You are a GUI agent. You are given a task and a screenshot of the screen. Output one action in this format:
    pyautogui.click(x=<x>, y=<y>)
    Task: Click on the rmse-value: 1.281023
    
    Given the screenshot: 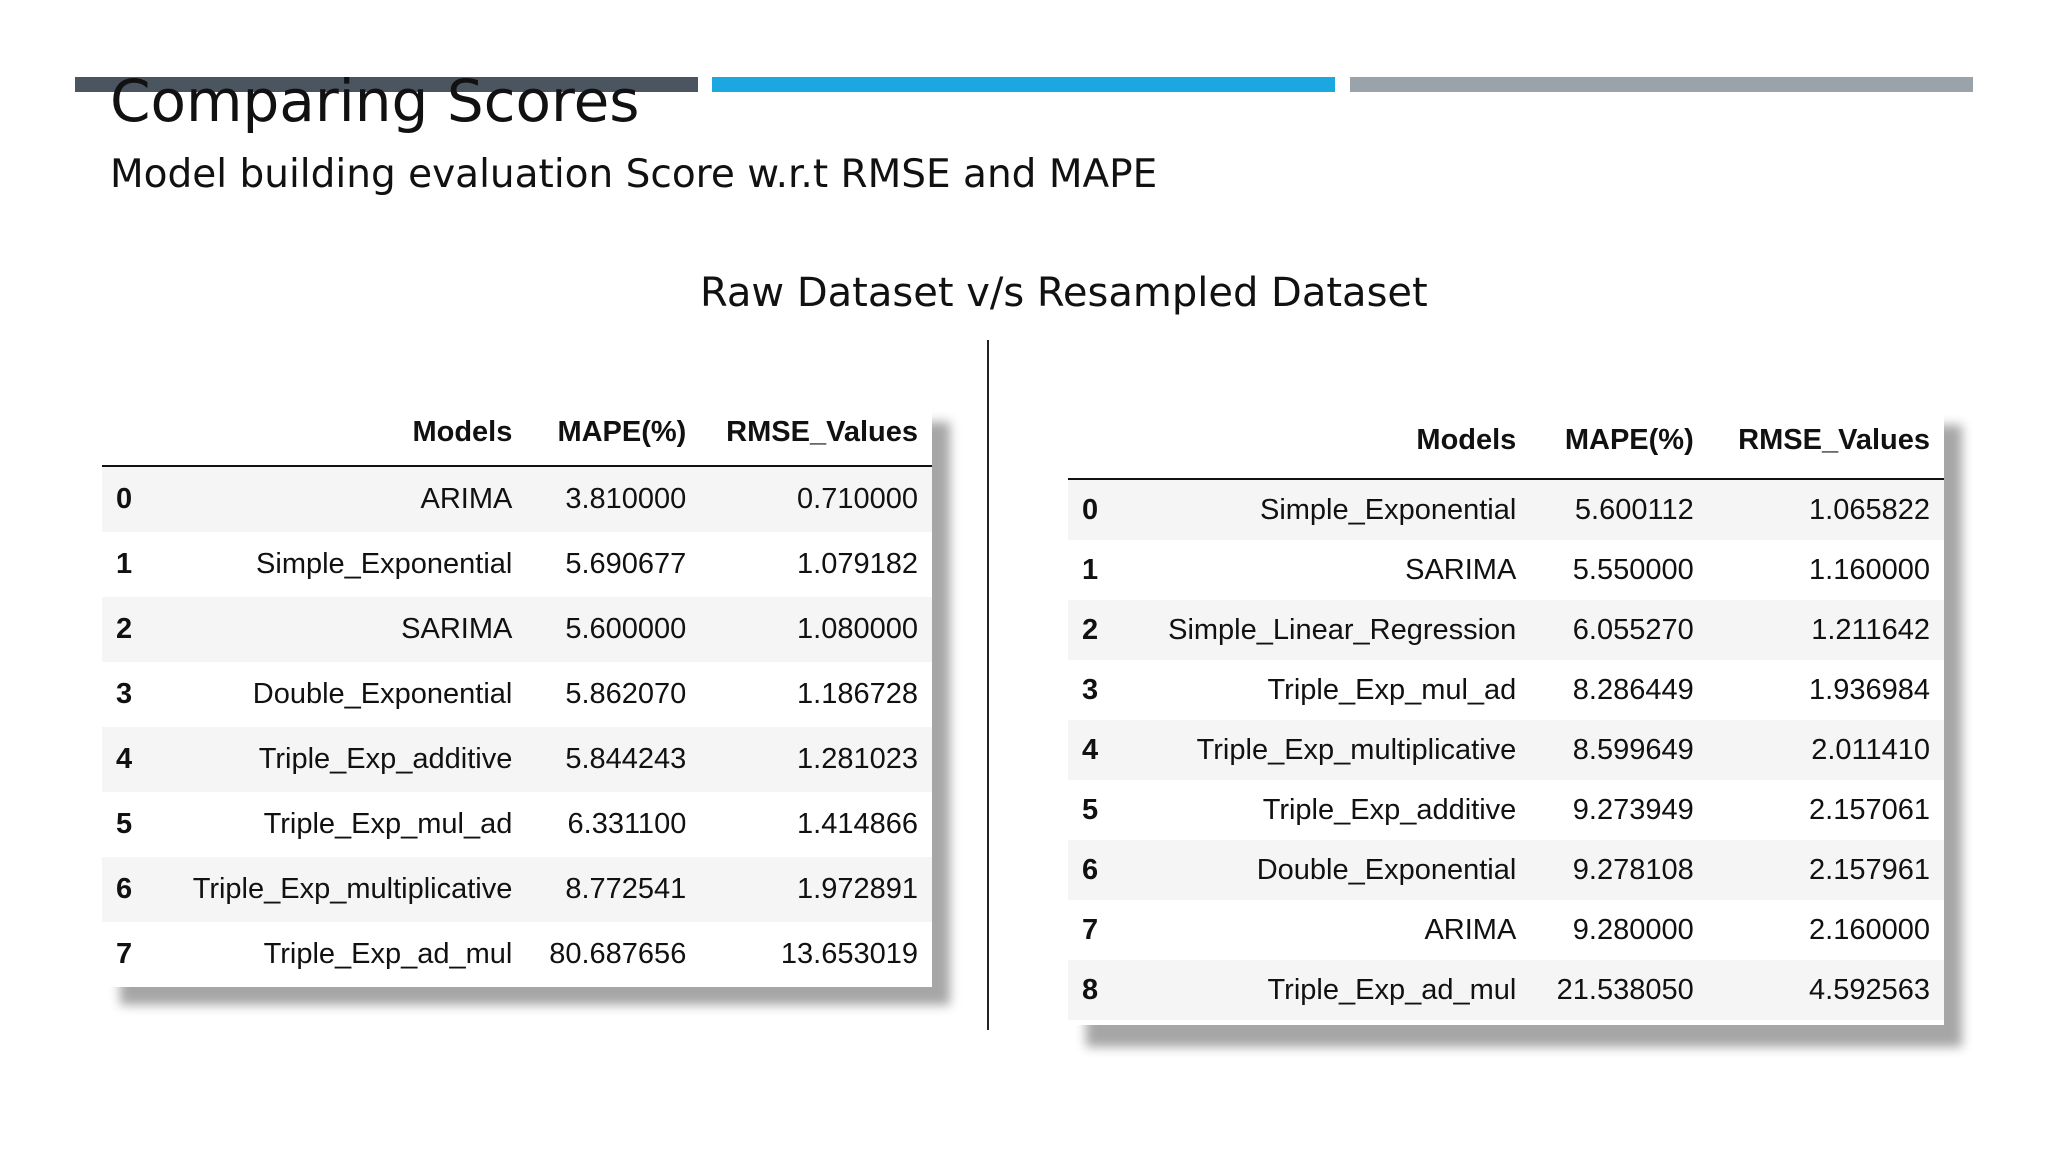 What is the action you would take?
    pyautogui.click(x=857, y=759)
    